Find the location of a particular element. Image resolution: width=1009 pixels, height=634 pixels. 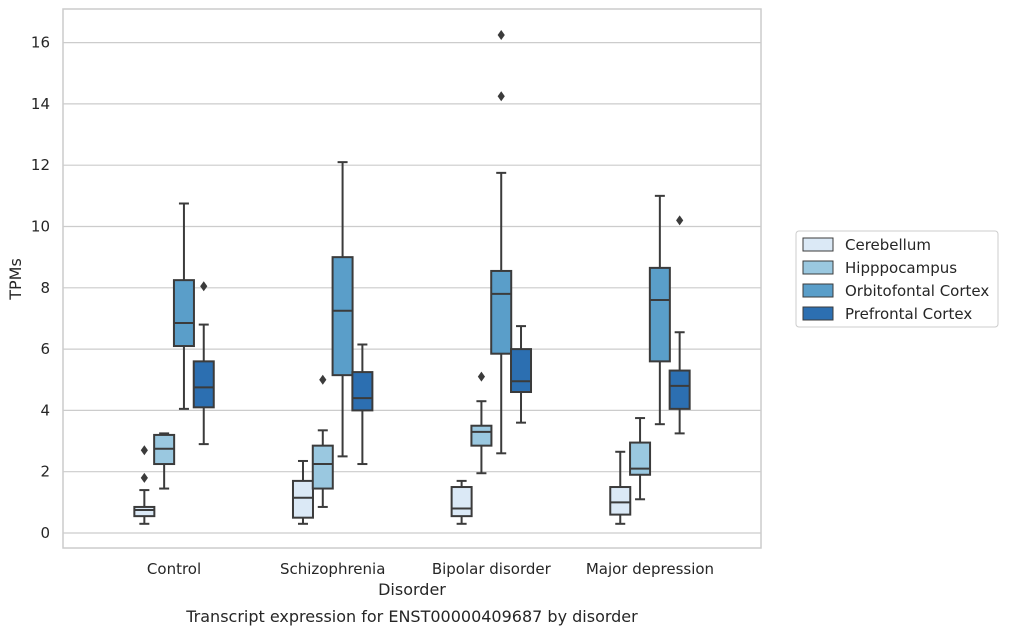

legend-label: Orbitofontal Cortex is located at coordinates (917, 291).